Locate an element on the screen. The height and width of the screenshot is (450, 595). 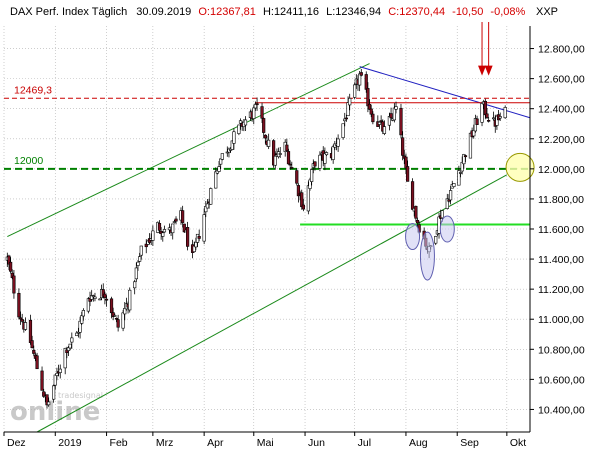
y-tick-label: 10.800,00 is located at coordinates (561, 350).